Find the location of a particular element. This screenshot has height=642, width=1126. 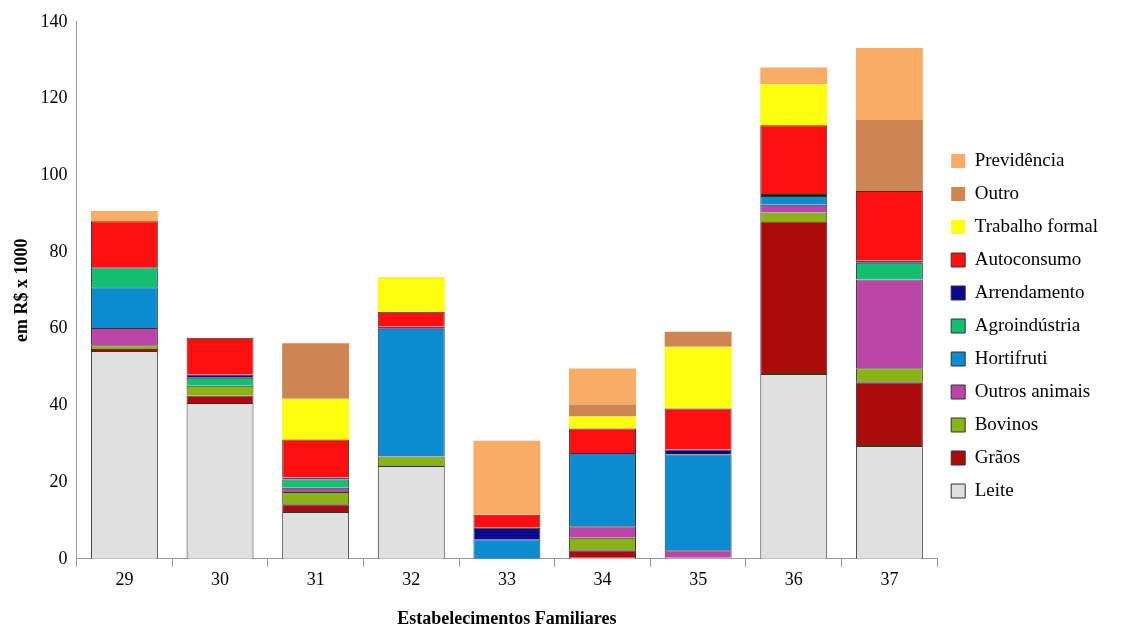

x-tick-label: 33 is located at coordinates (506, 579).